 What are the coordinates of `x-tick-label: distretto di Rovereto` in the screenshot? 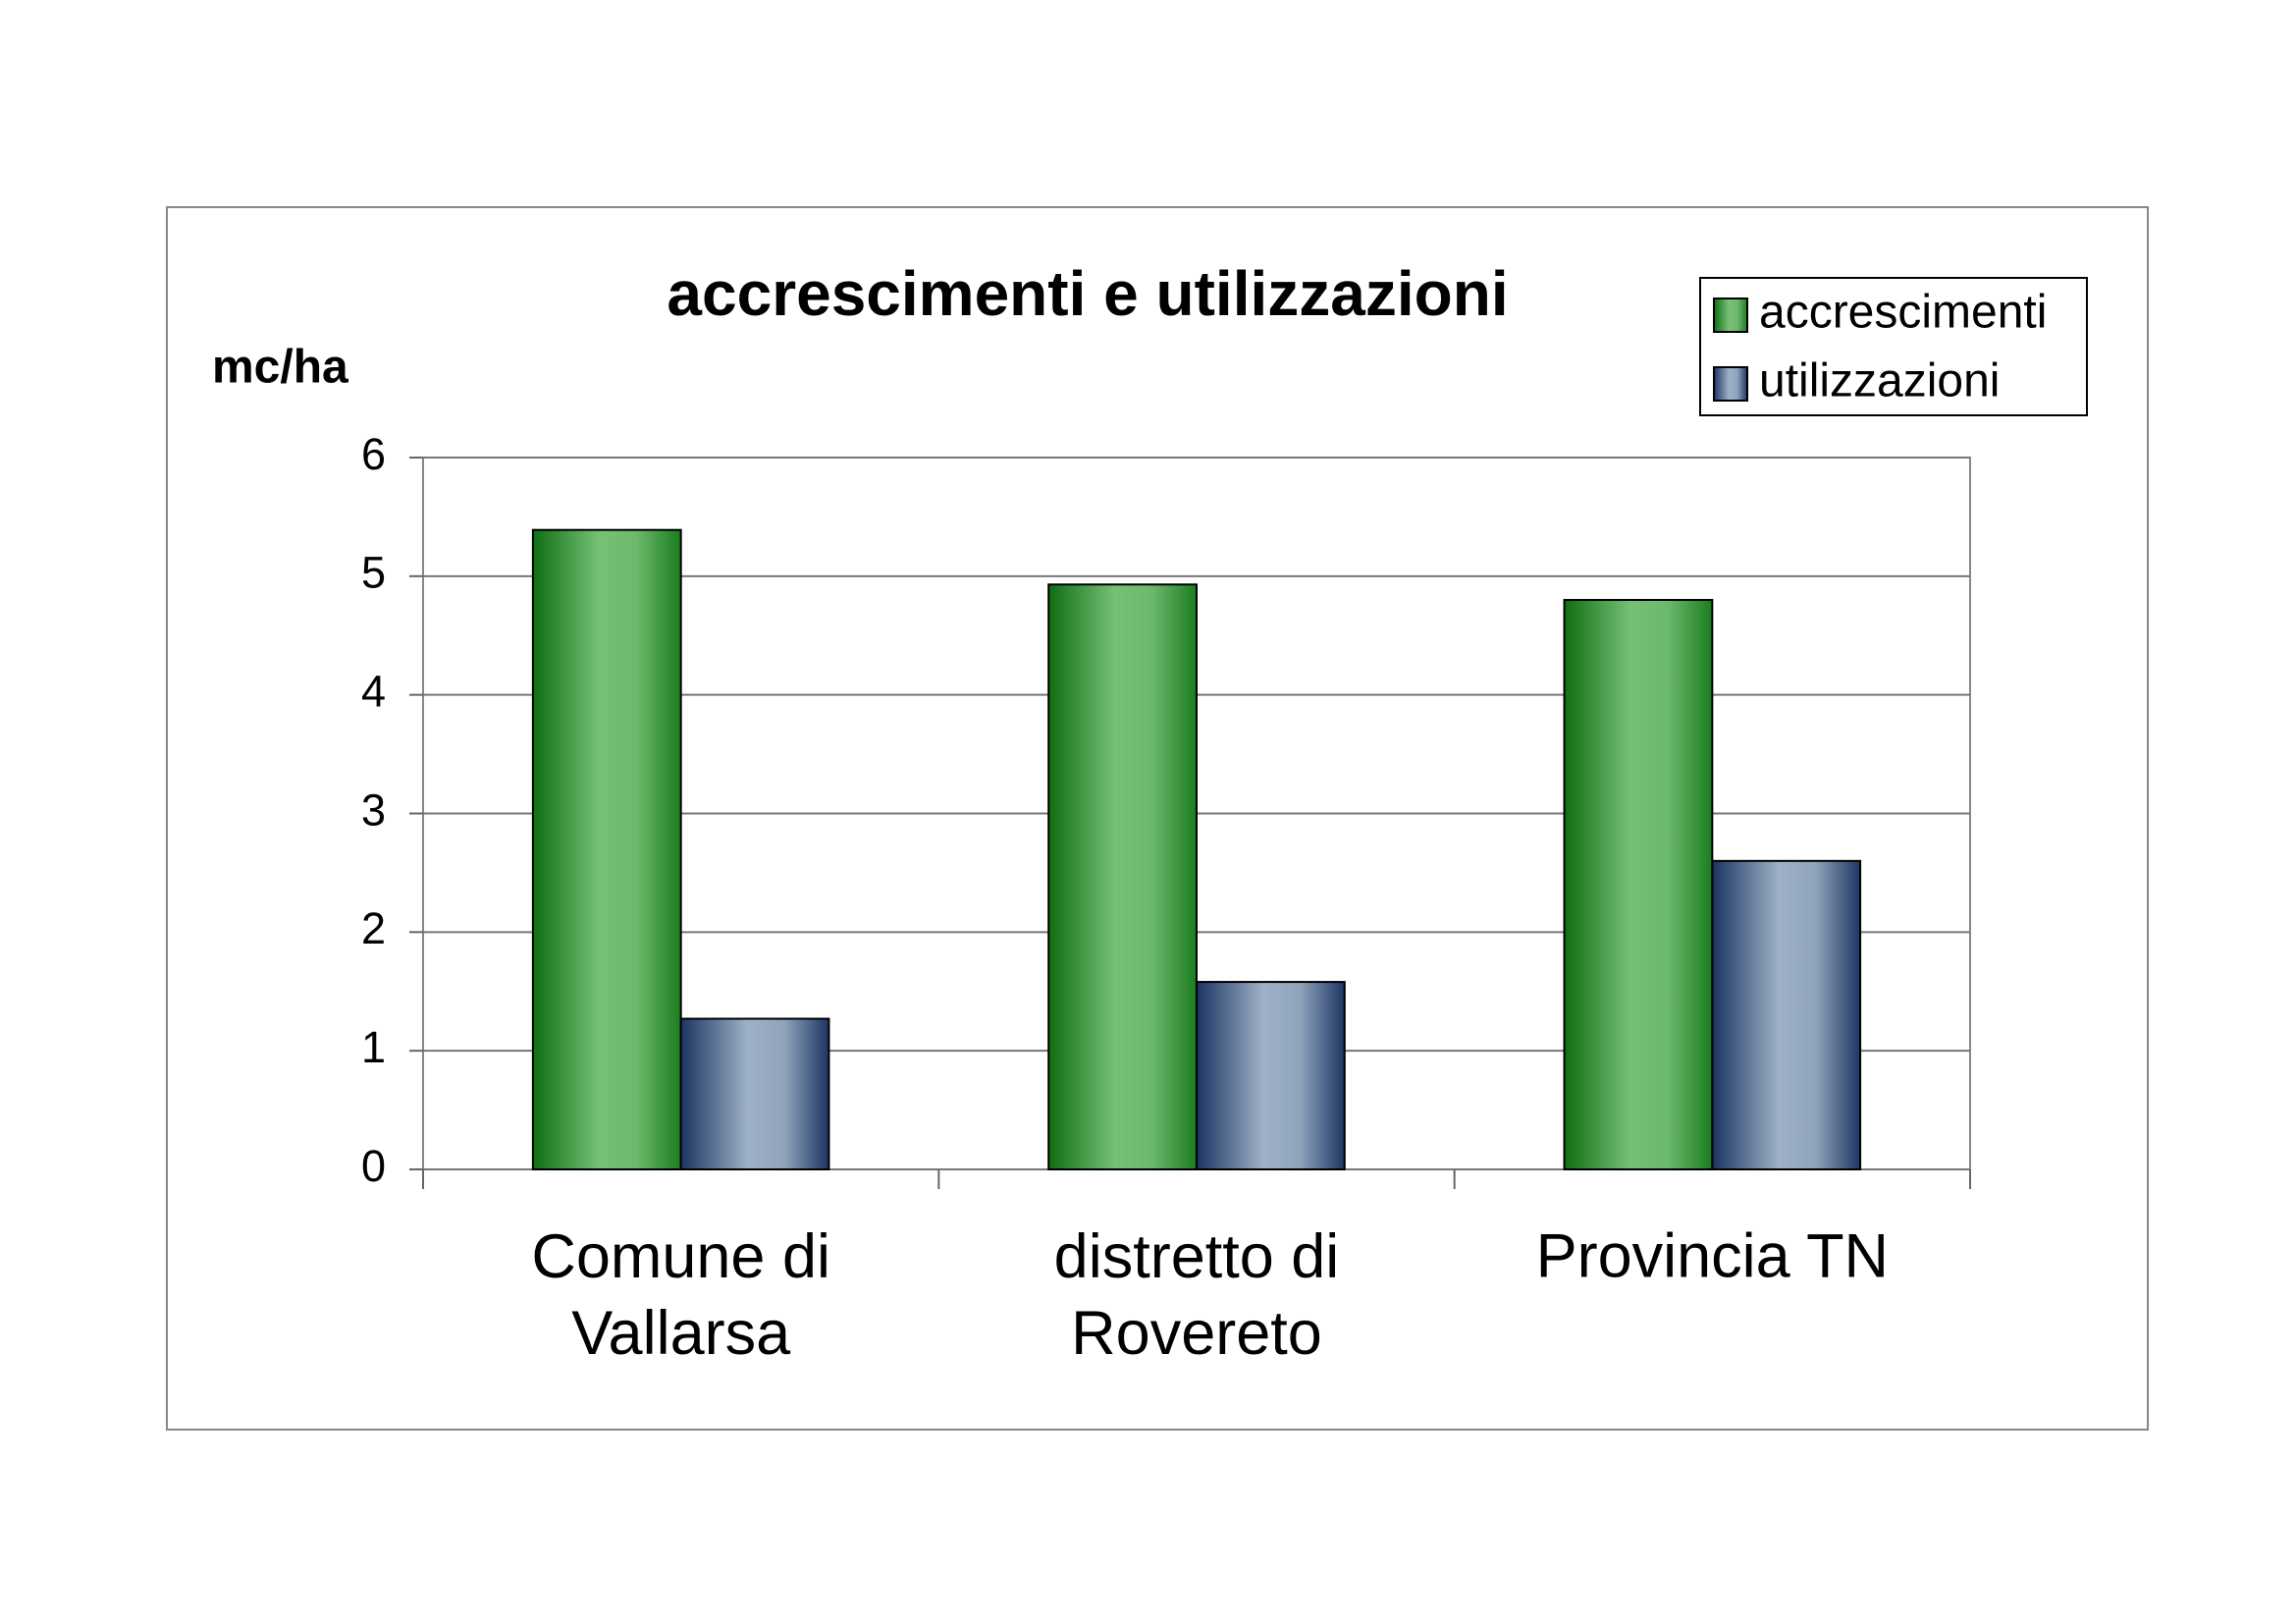 It's located at (1197, 1295).